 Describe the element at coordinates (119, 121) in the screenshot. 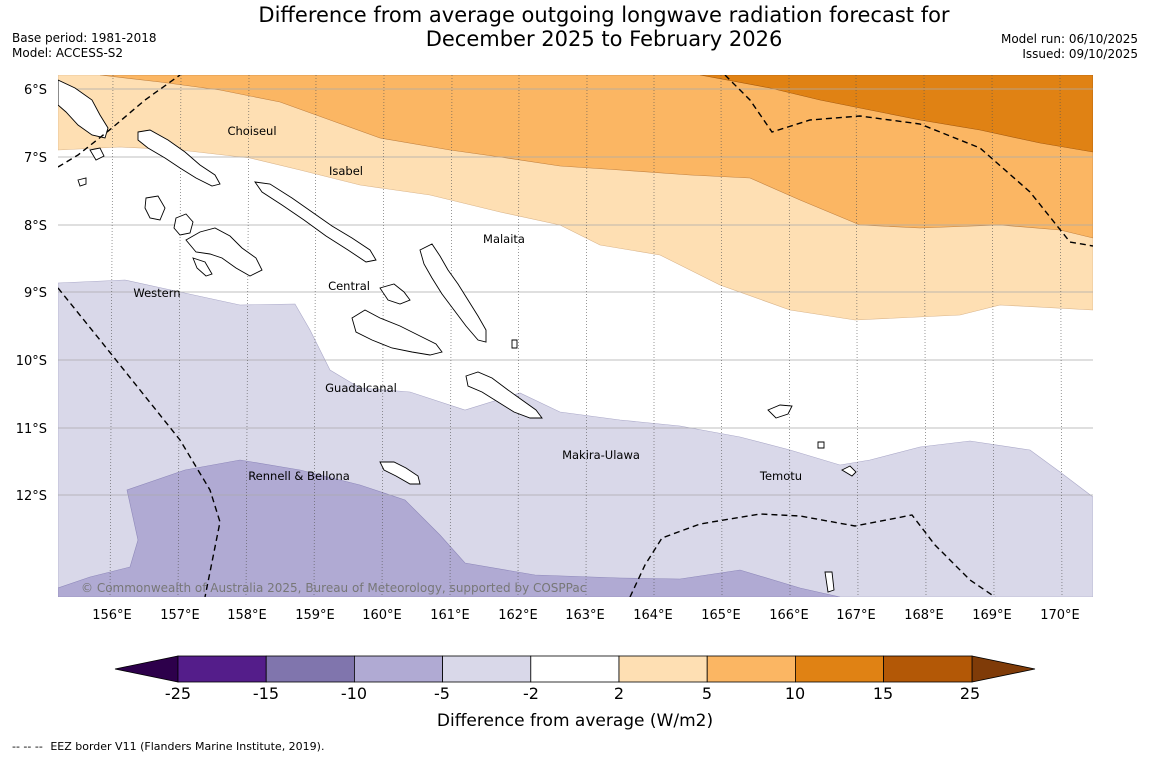

I see `eez-border-northwest` at that location.